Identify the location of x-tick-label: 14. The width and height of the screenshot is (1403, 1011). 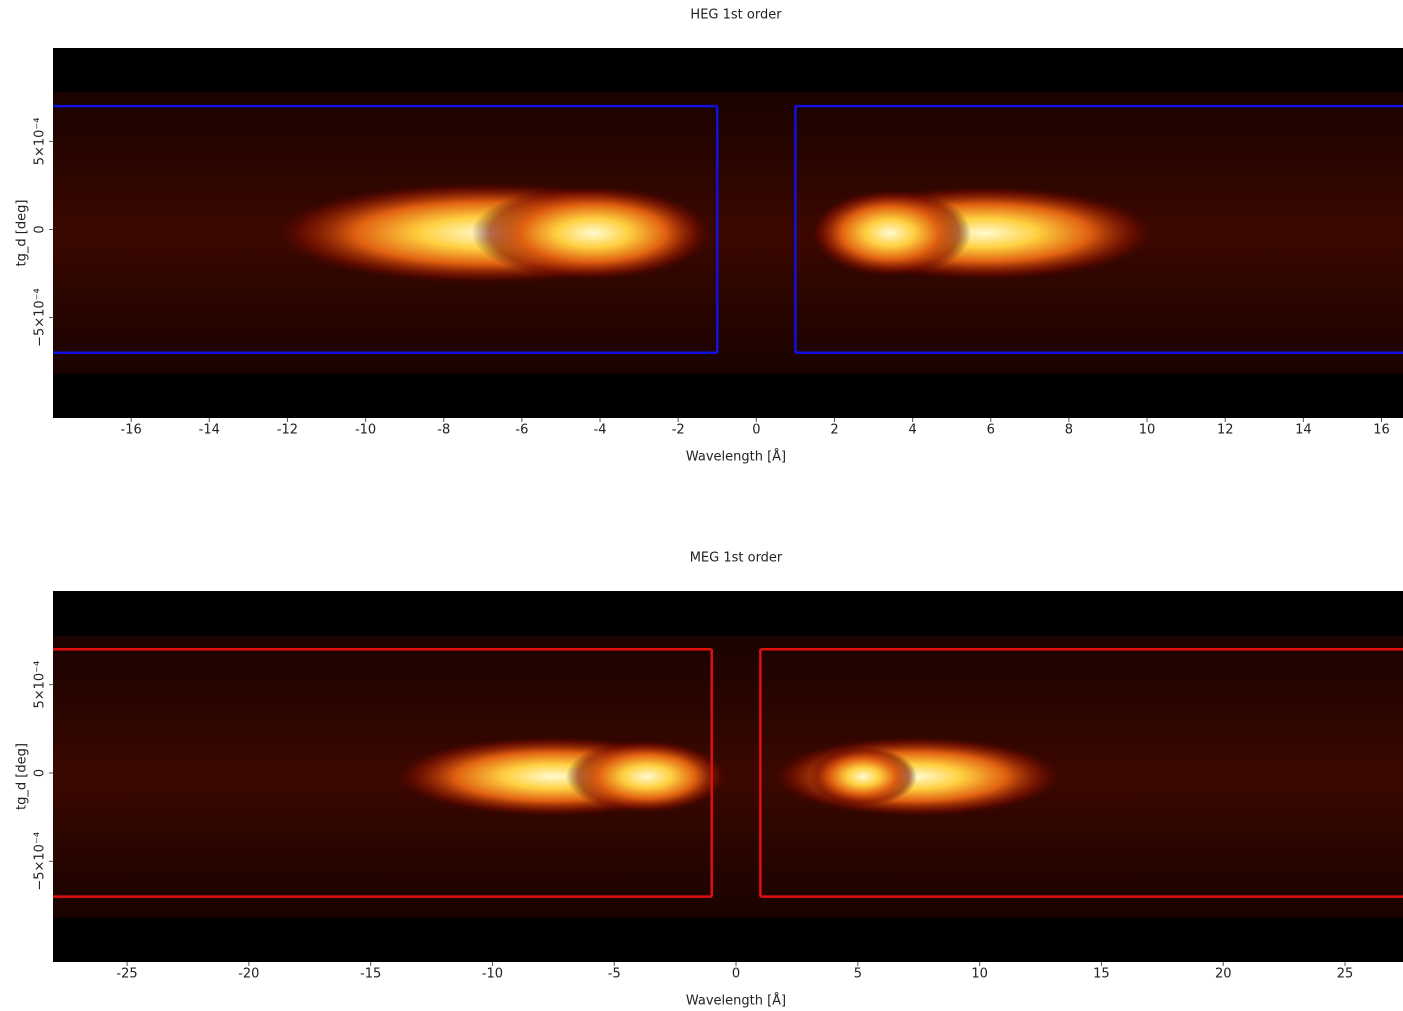
(1303, 430).